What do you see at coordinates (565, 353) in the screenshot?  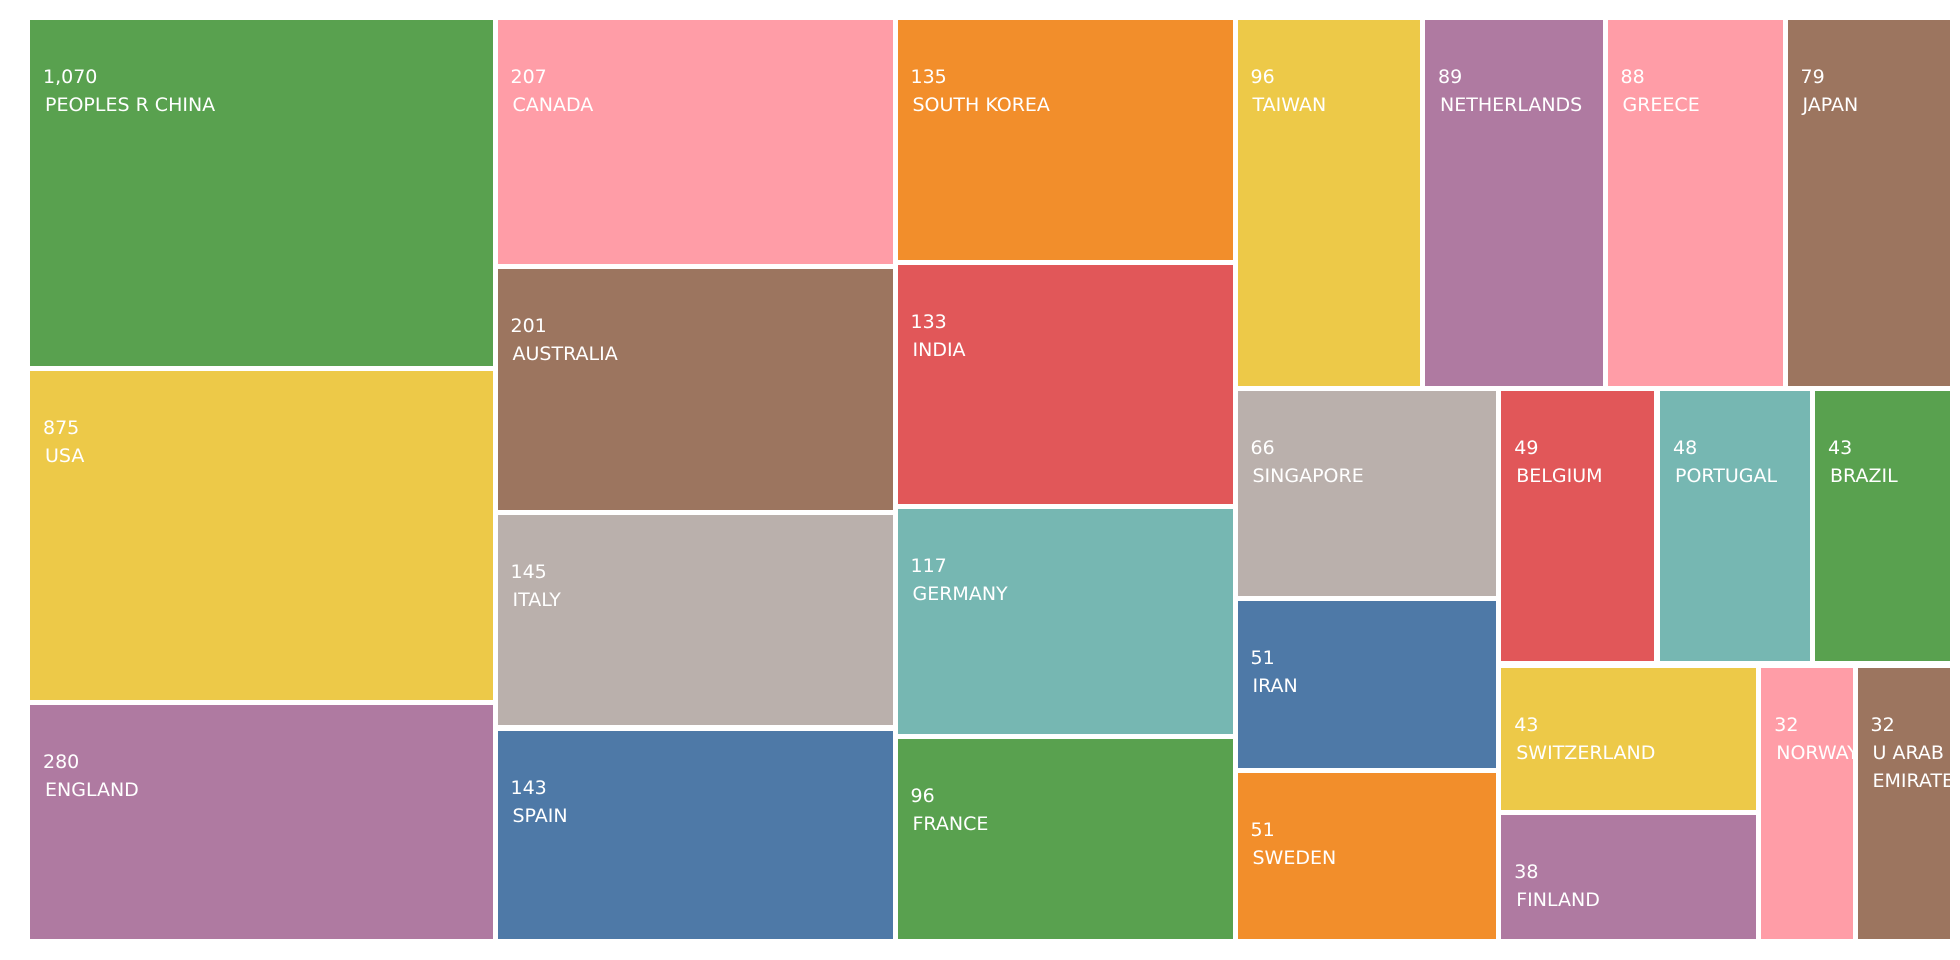 I see `category-label: AUSTRALIA` at bounding box center [565, 353].